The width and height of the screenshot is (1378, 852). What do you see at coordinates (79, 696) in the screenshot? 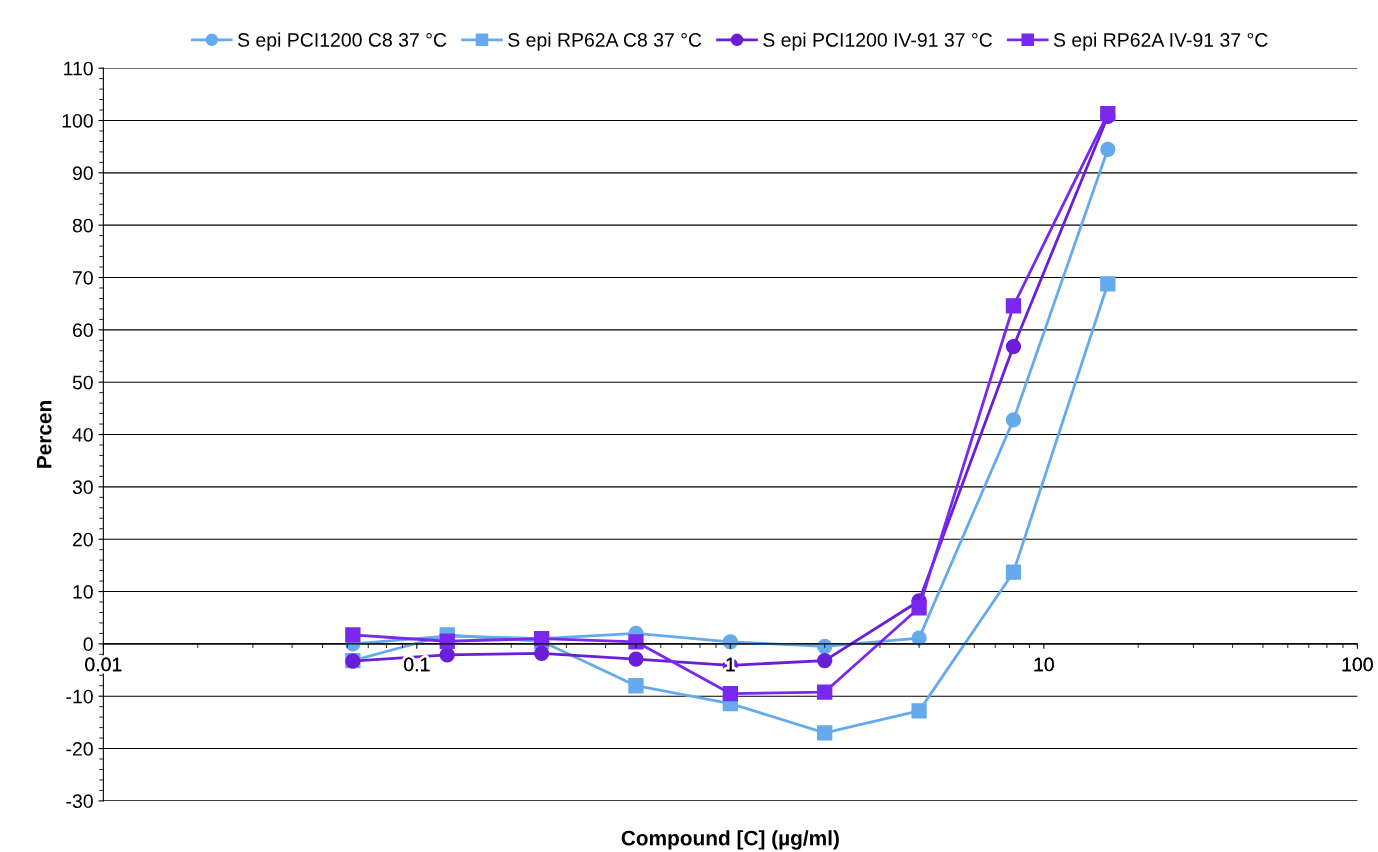
I see `y-tick-label: -10` at bounding box center [79, 696].